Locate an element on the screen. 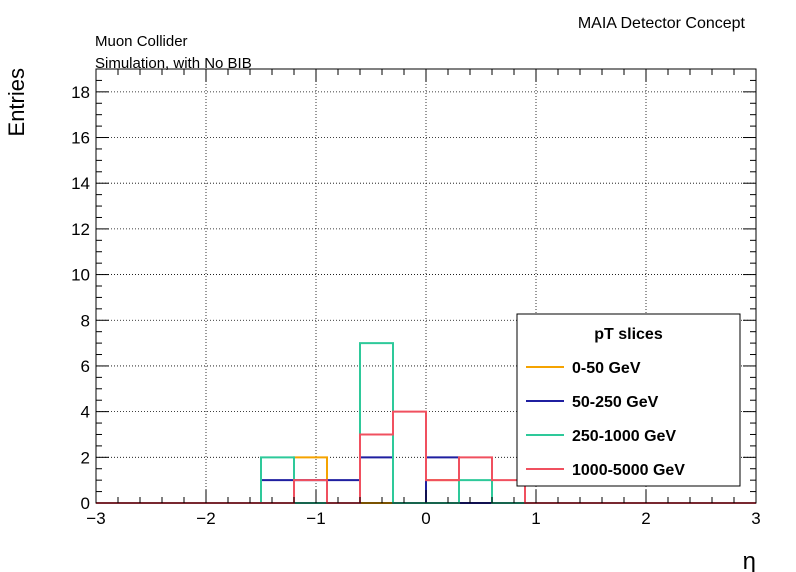 This screenshot has height=572, width=796. label-line1: Muon Collider is located at coordinates (141, 41).